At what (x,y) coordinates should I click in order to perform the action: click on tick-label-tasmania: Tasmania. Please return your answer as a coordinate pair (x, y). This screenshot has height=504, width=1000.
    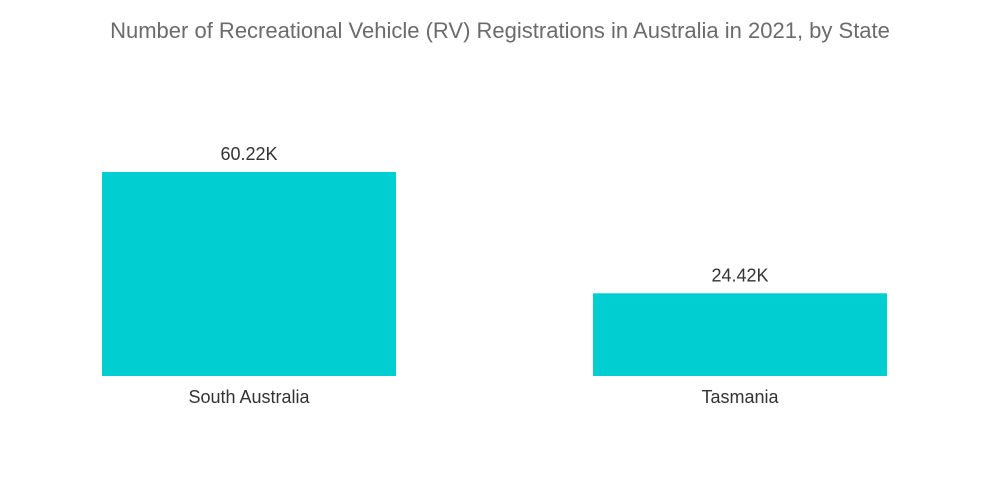
    Looking at the image, I should click on (740, 397).